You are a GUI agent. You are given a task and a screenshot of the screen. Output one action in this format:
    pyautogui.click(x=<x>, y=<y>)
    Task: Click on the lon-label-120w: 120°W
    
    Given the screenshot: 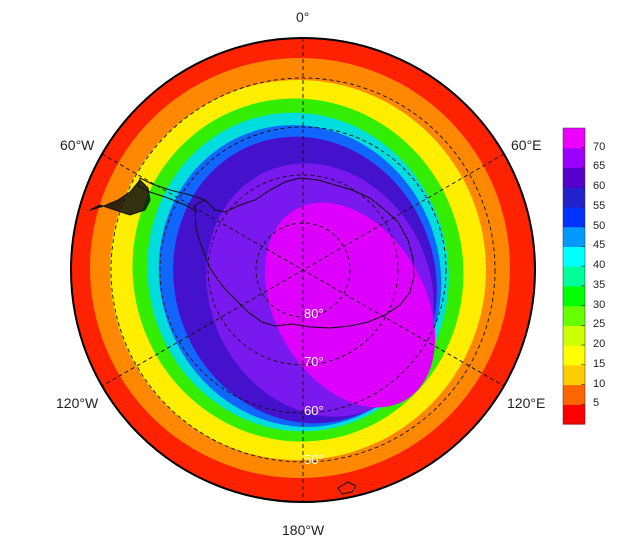 What is the action you would take?
    pyautogui.click(x=77, y=403)
    